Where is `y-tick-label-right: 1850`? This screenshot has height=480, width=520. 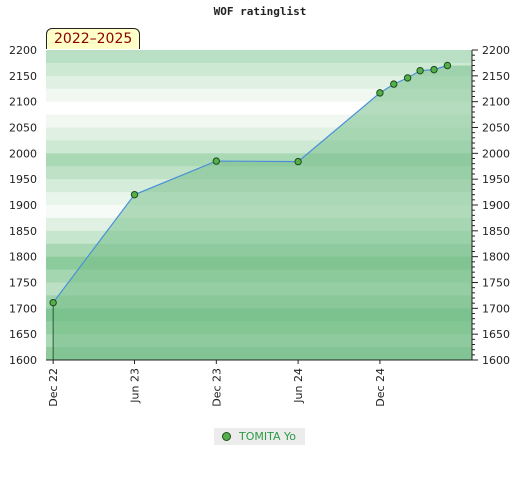 y-tick-label-right: 1850 is located at coordinates (496, 231).